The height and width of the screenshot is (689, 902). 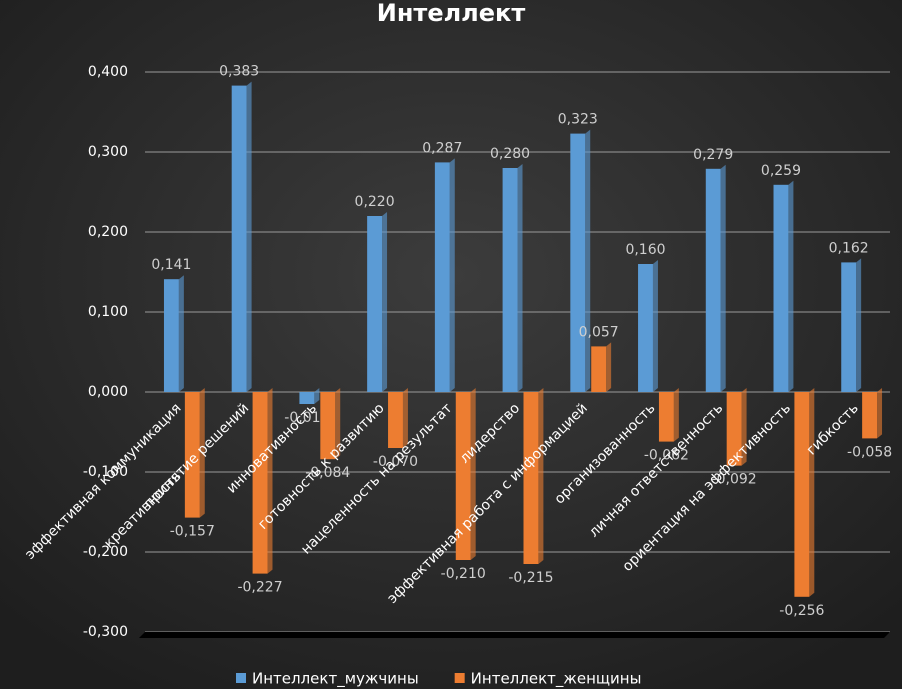 I want to click on y-tick-label: 0,300, so click(x=108, y=152).